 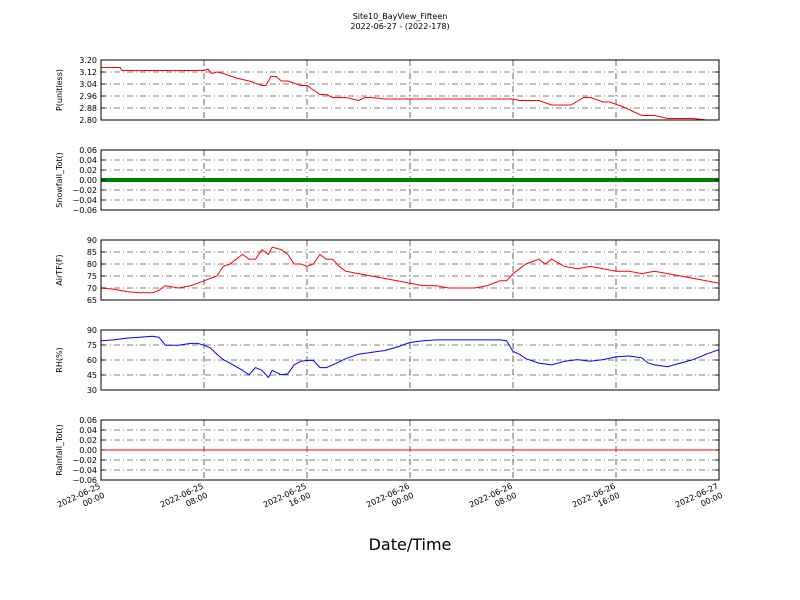 What do you see at coordinates (92, 264) in the screenshot?
I see `y-tick-label: 80` at bounding box center [92, 264].